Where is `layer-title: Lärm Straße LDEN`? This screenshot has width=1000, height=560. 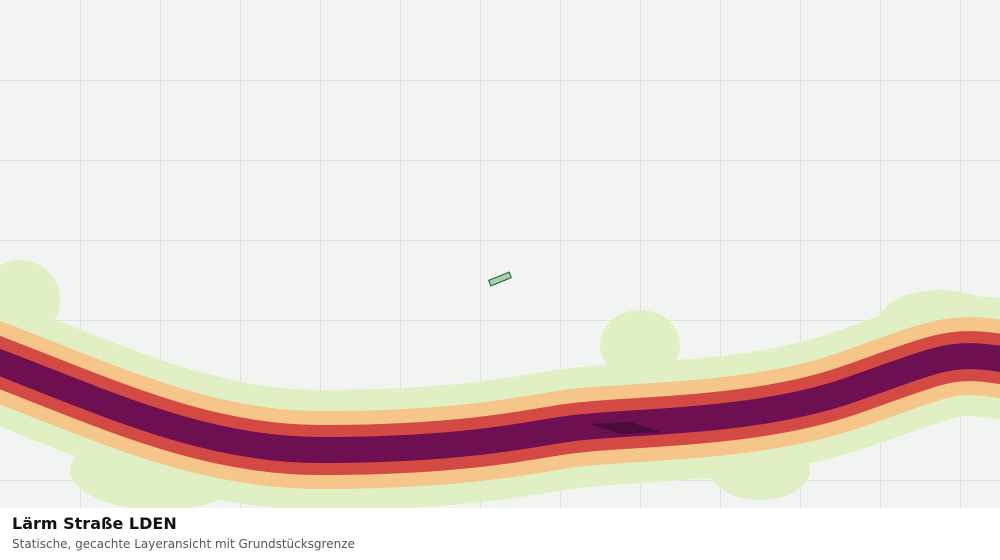
layer-title: Lärm Straße LDEN is located at coordinates (94, 523).